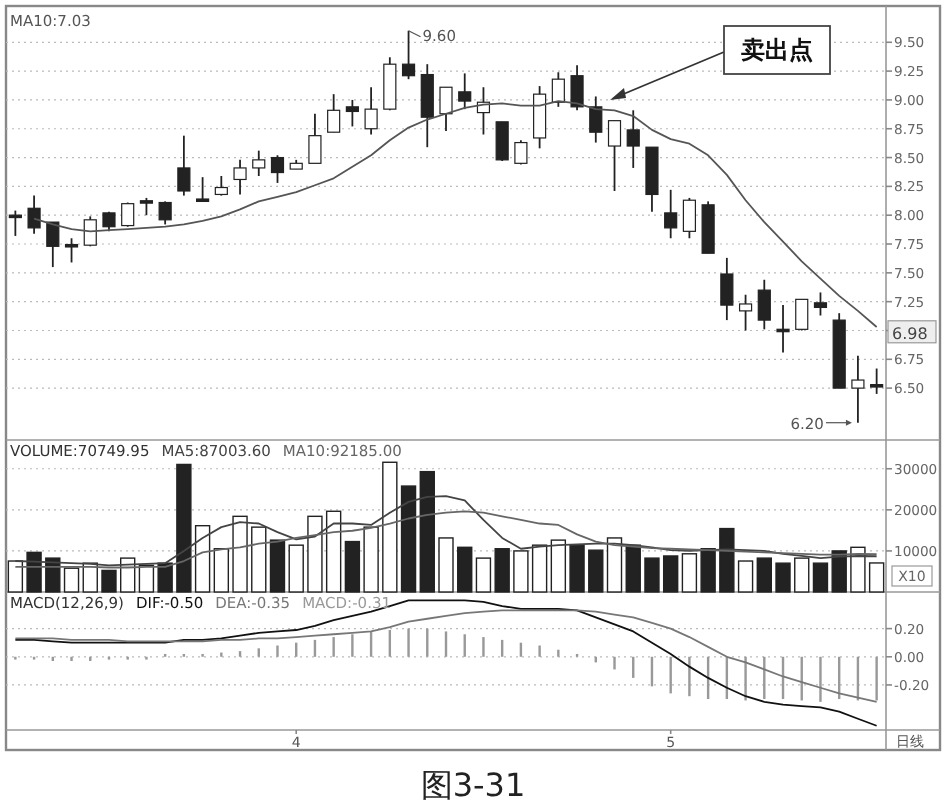  Describe the element at coordinates (777, 50) in the screenshot. I see `annotation: 卖出点` at that location.